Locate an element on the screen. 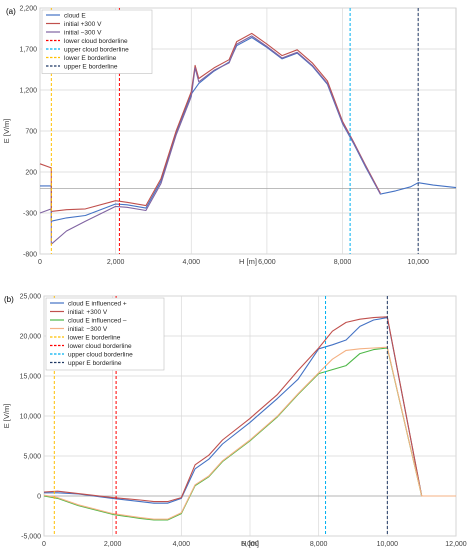 The width and height of the screenshot is (468, 550). y-tick-label: 20,000 is located at coordinates (31, 337).